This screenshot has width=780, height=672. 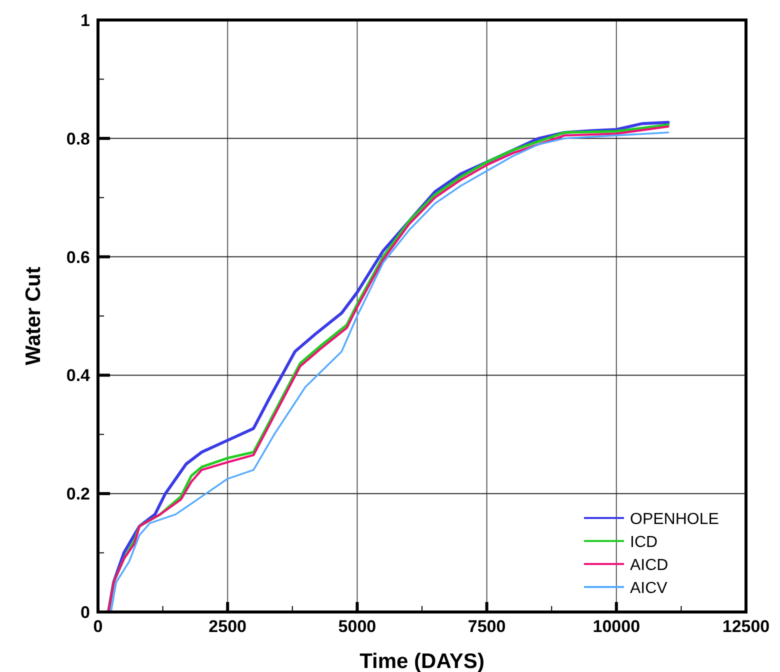 What do you see at coordinates (357, 626) in the screenshot?
I see `x-tick-label: 5000` at bounding box center [357, 626].